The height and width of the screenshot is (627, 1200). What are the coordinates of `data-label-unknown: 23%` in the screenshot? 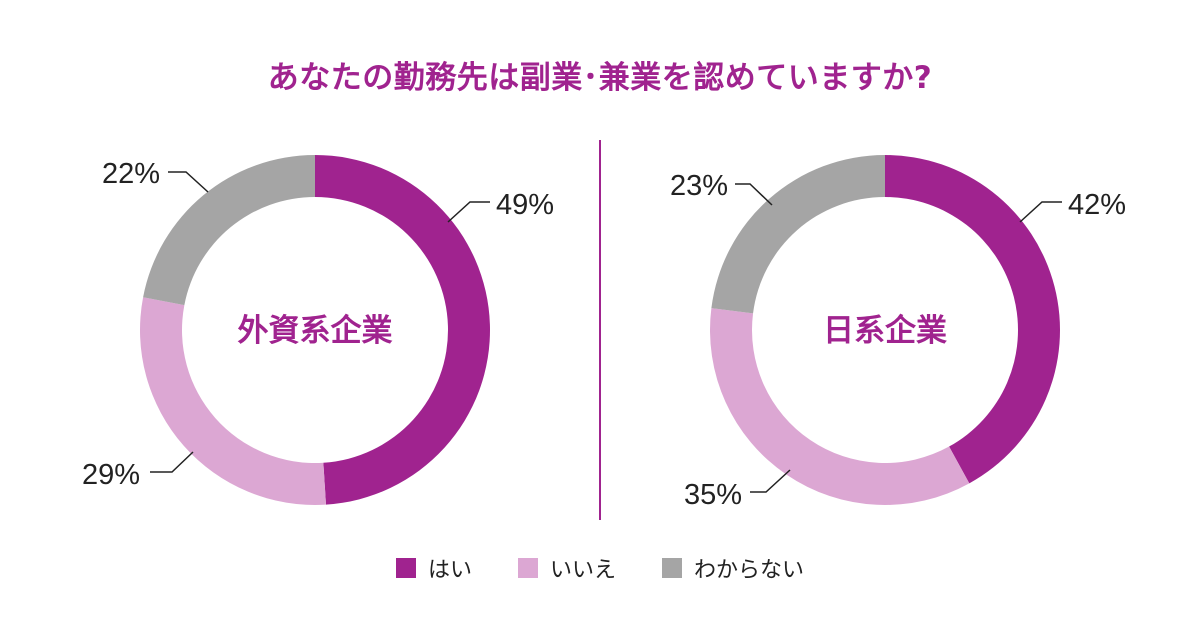 It's located at (699, 186).